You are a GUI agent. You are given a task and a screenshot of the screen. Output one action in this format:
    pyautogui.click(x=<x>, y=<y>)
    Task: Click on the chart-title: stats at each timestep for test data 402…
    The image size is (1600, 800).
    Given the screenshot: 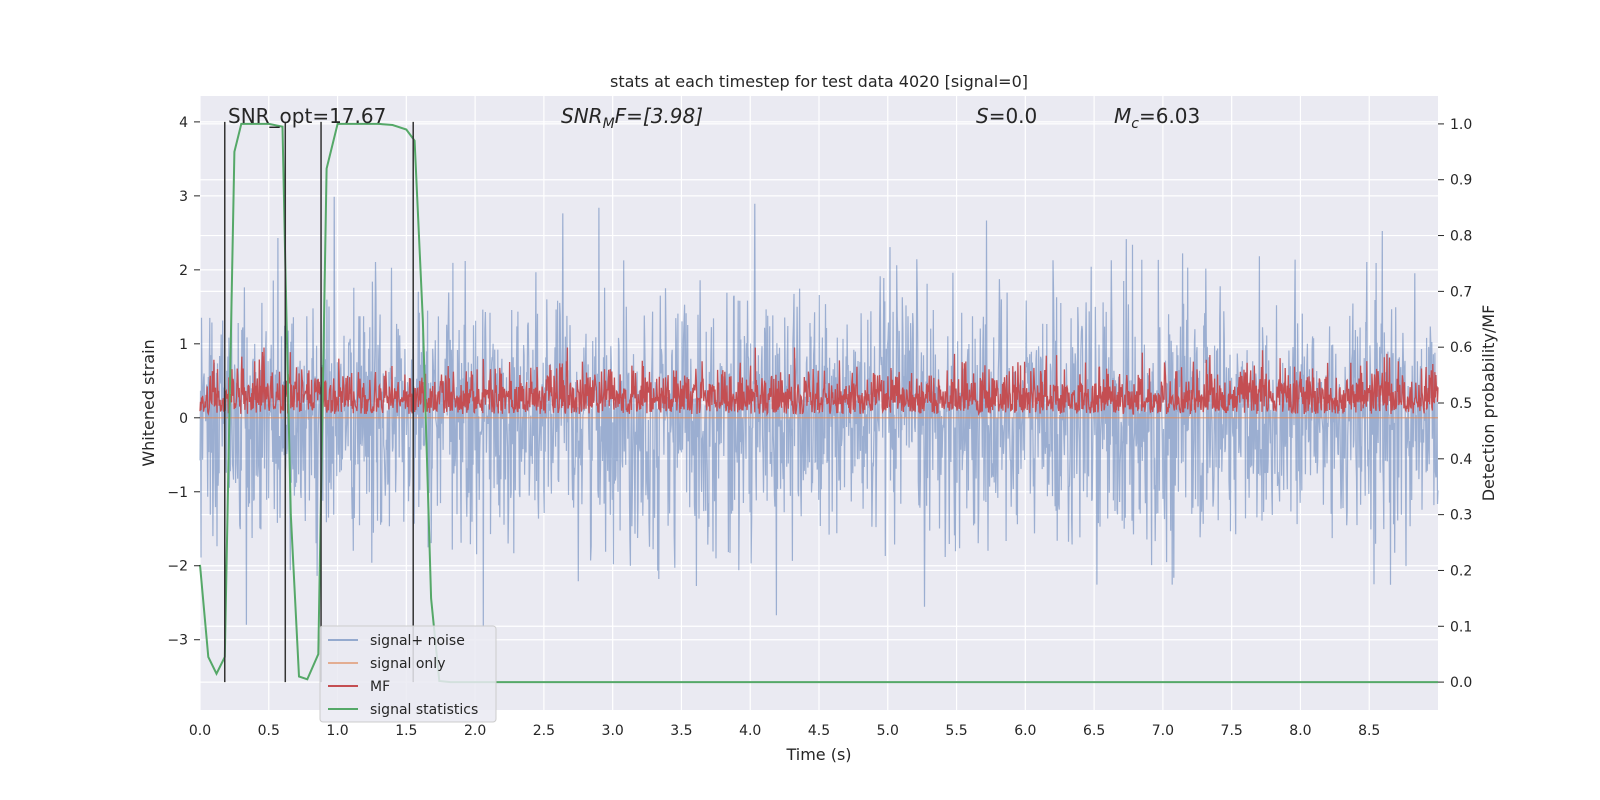 What is the action you would take?
    pyautogui.click(x=819, y=81)
    